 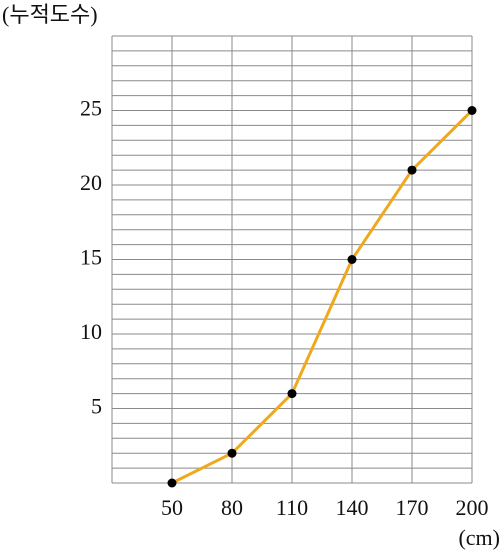 What do you see at coordinates (91, 331) in the screenshot?
I see `y-tick-label: 10` at bounding box center [91, 331].